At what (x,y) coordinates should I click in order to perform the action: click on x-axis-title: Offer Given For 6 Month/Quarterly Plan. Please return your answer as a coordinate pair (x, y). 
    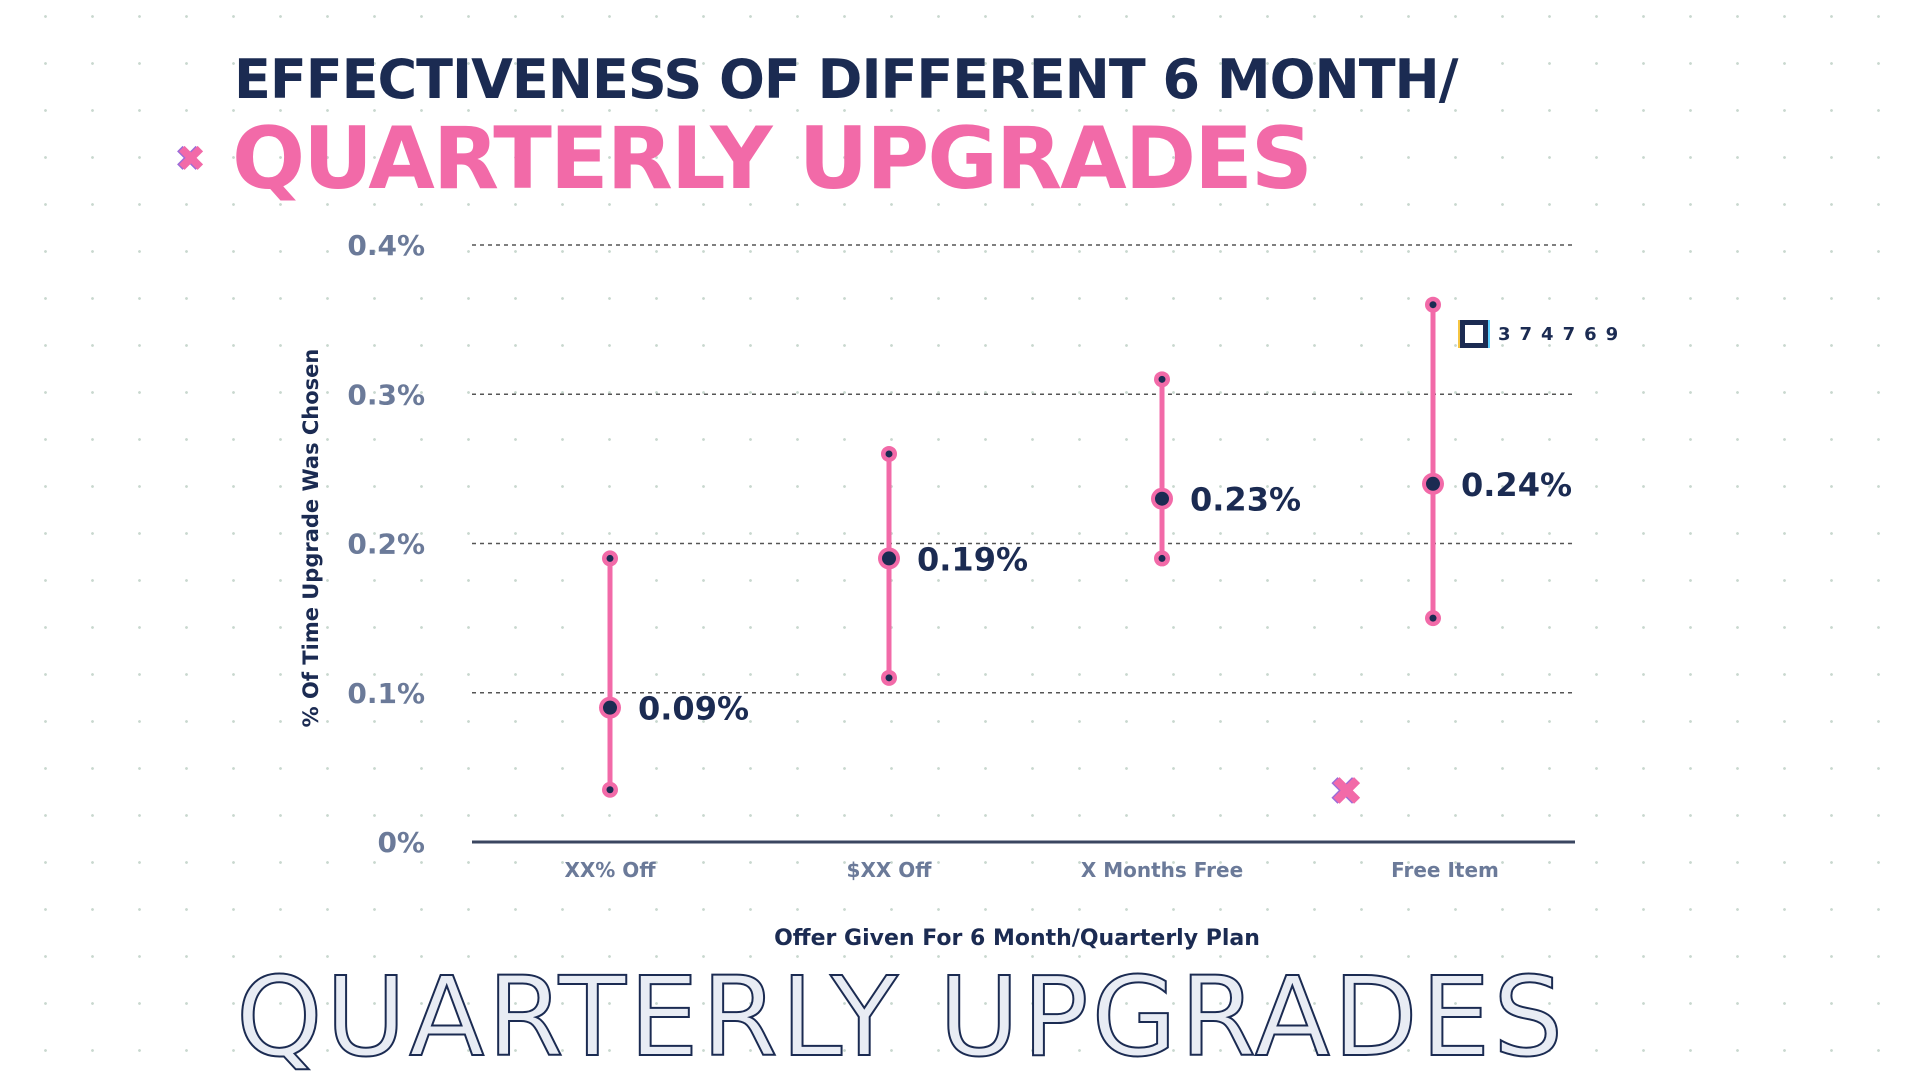
    Looking at the image, I should click on (1017, 938).